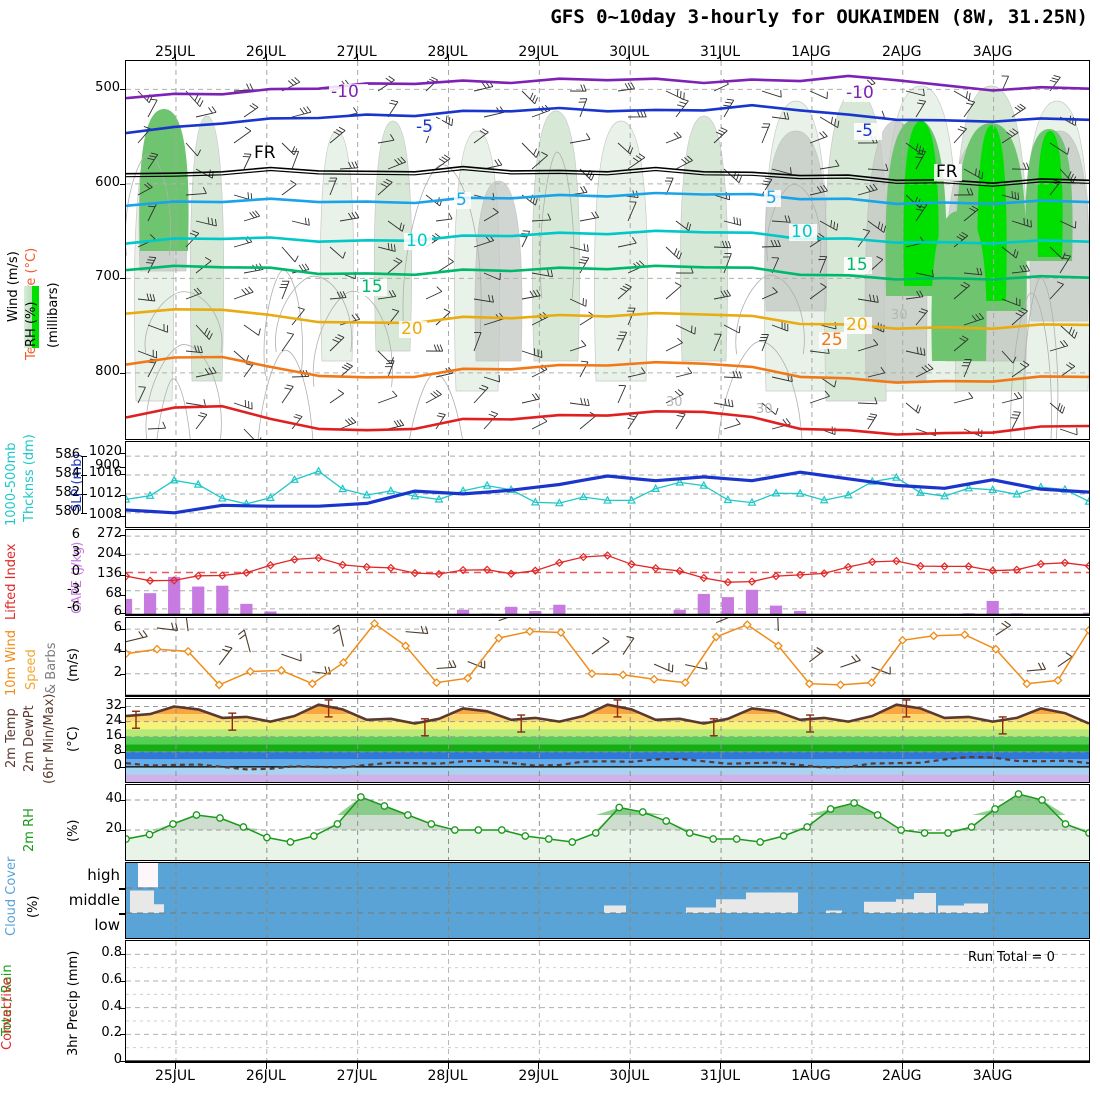 The image size is (1100, 1100). Describe the element at coordinates (105, 494) in the screenshot. I see `axis-tick-label: 1012` at that location.